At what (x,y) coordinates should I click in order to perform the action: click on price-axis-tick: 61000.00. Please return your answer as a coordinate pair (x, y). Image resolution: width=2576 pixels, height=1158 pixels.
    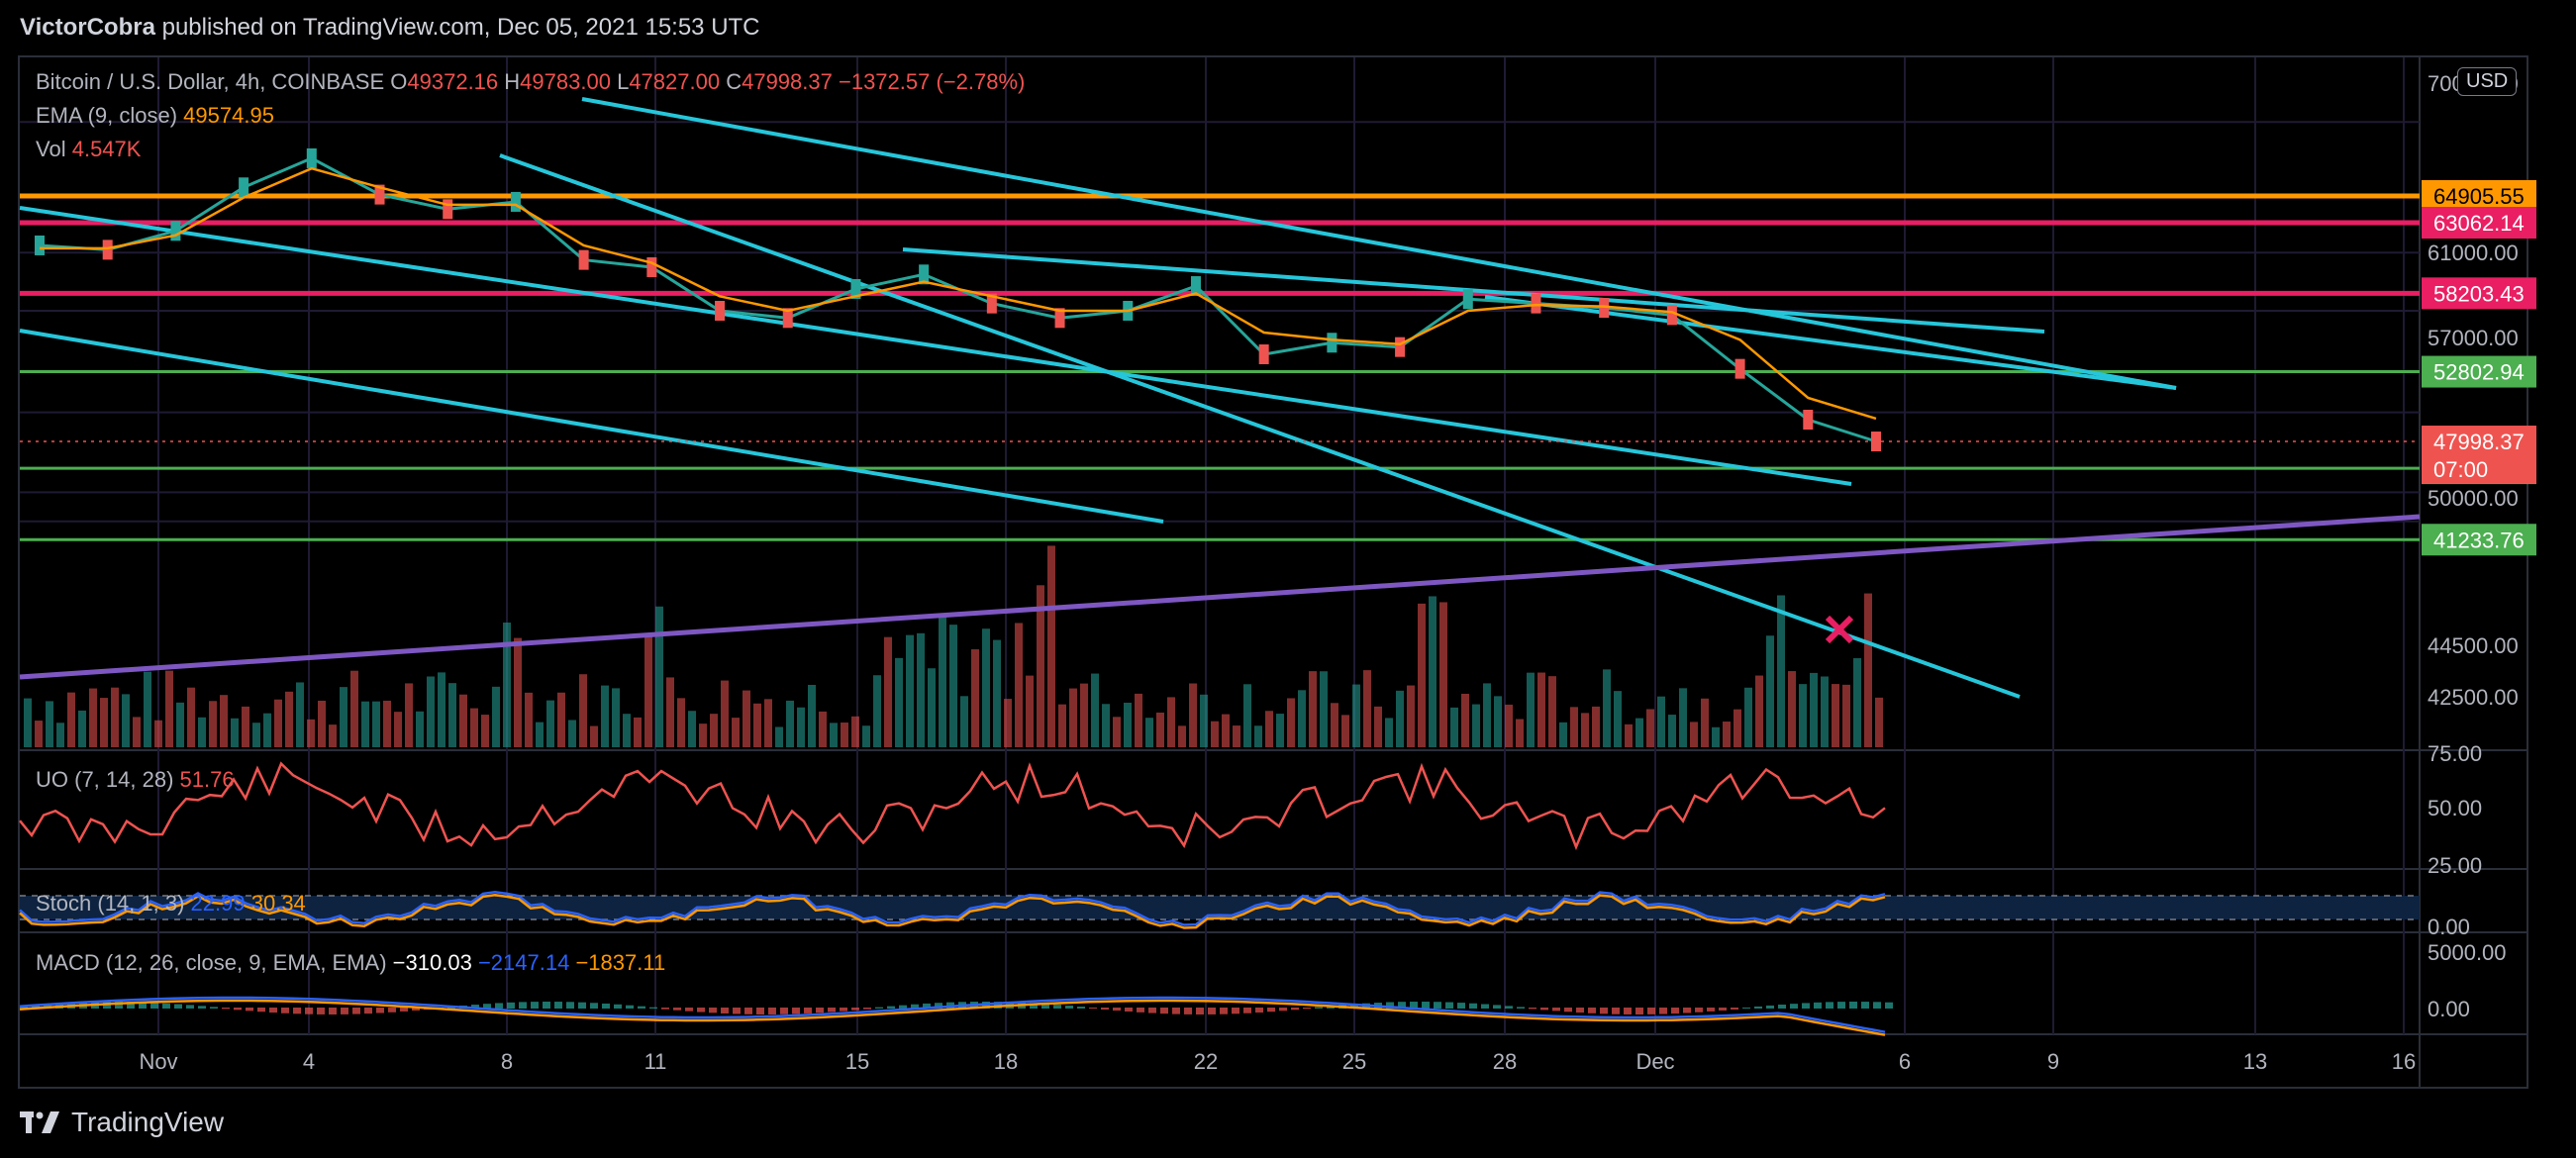
    Looking at the image, I should click on (2473, 253).